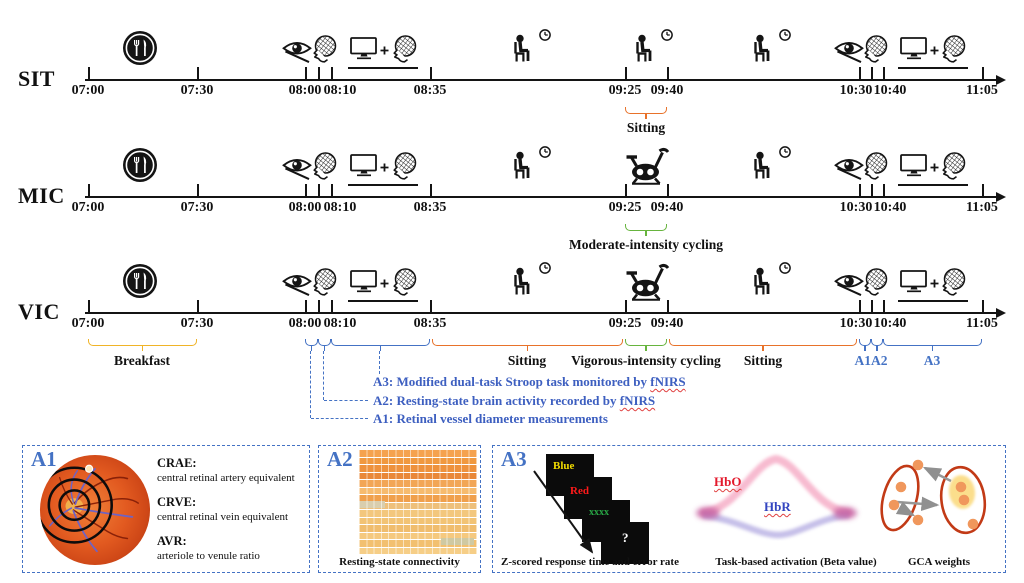  Describe the element at coordinates (44, 459) in the screenshot. I see `panel-a1-label: A1` at that location.